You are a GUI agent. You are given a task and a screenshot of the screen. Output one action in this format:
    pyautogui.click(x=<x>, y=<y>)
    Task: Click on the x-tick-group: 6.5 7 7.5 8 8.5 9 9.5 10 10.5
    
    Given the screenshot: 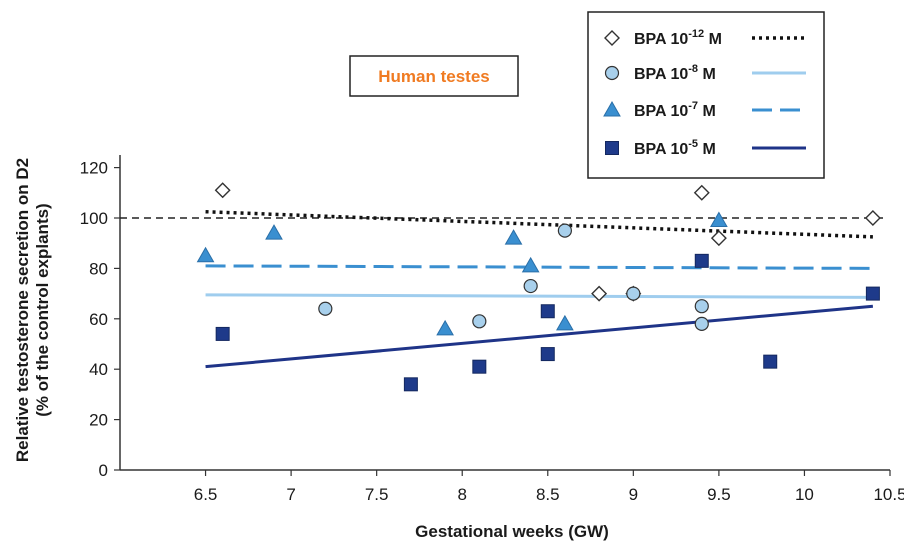 What is the action you would take?
    pyautogui.click(x=549, y=487)
    